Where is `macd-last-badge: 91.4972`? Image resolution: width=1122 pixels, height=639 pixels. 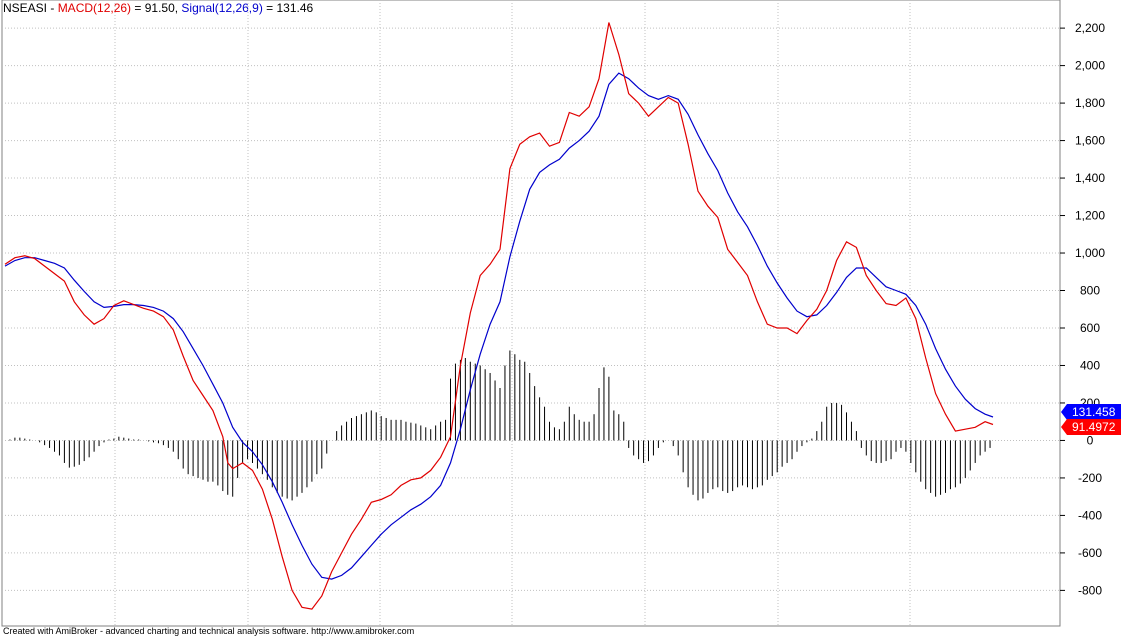 macd-last-badge: 91.4972 is located at coordinates (1091, 427).